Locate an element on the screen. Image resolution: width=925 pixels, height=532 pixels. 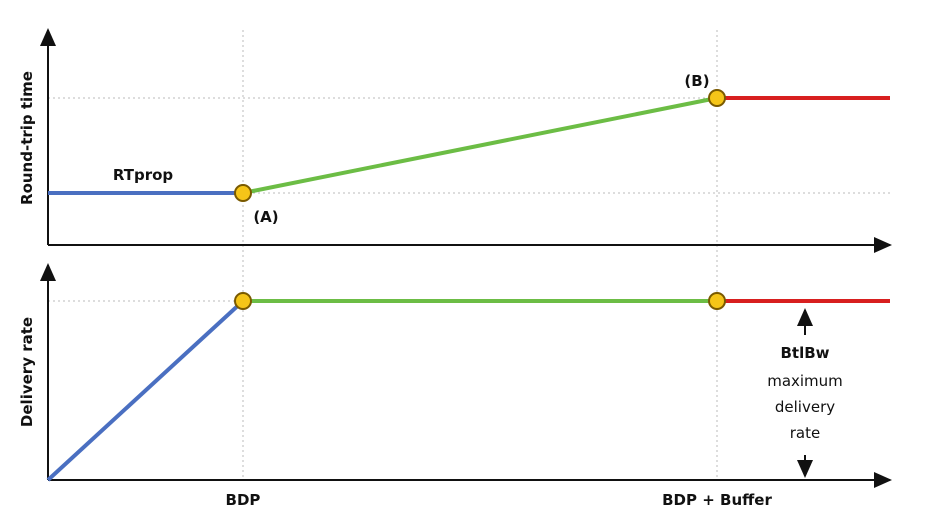
y-label: Delivery rate is located at coordinates (27, 372).